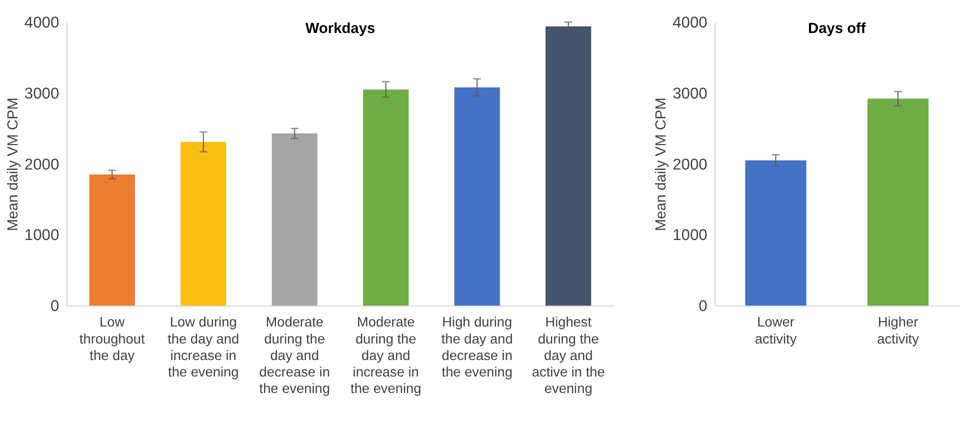 The image size is (964, 421). Describe the element at coordinates (775, 330) in the screenshot. I see `x-tick-label: Lower activity` at that location.